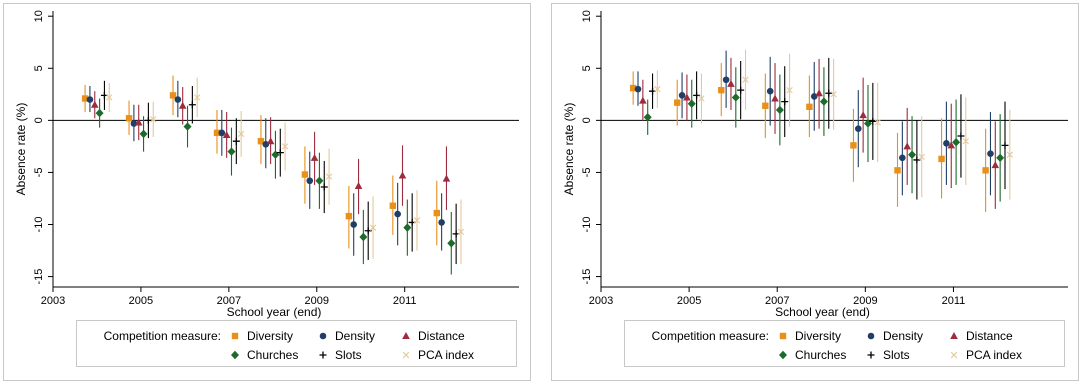 The height and width of the screenshot is (388, 1084). I want to click on x-tick-label: 2007, so click(229, 301).